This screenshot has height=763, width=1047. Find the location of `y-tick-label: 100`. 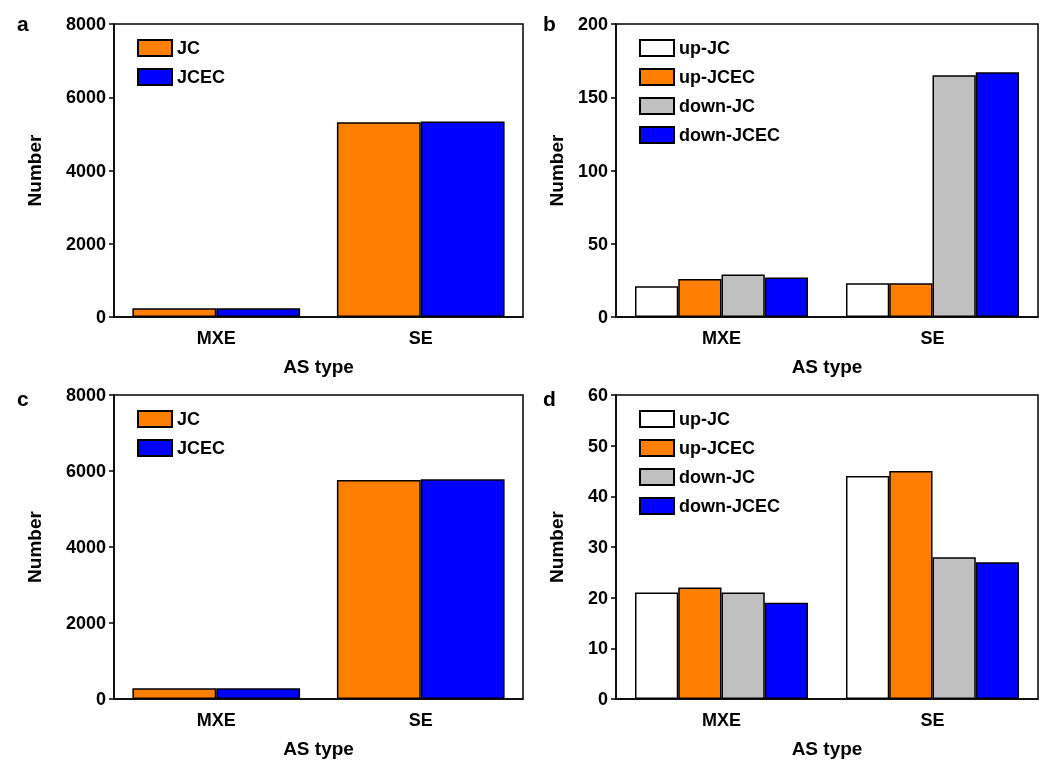

y-tick-label: 100 is located at coordinates (592, 170).